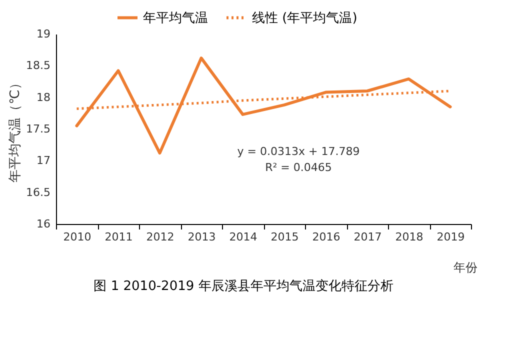 This screenshot has height=343, width=525. Describe the element at coordinates (38, 129) in the screenshot. I see `y-tick-label: 17.5` at that location.